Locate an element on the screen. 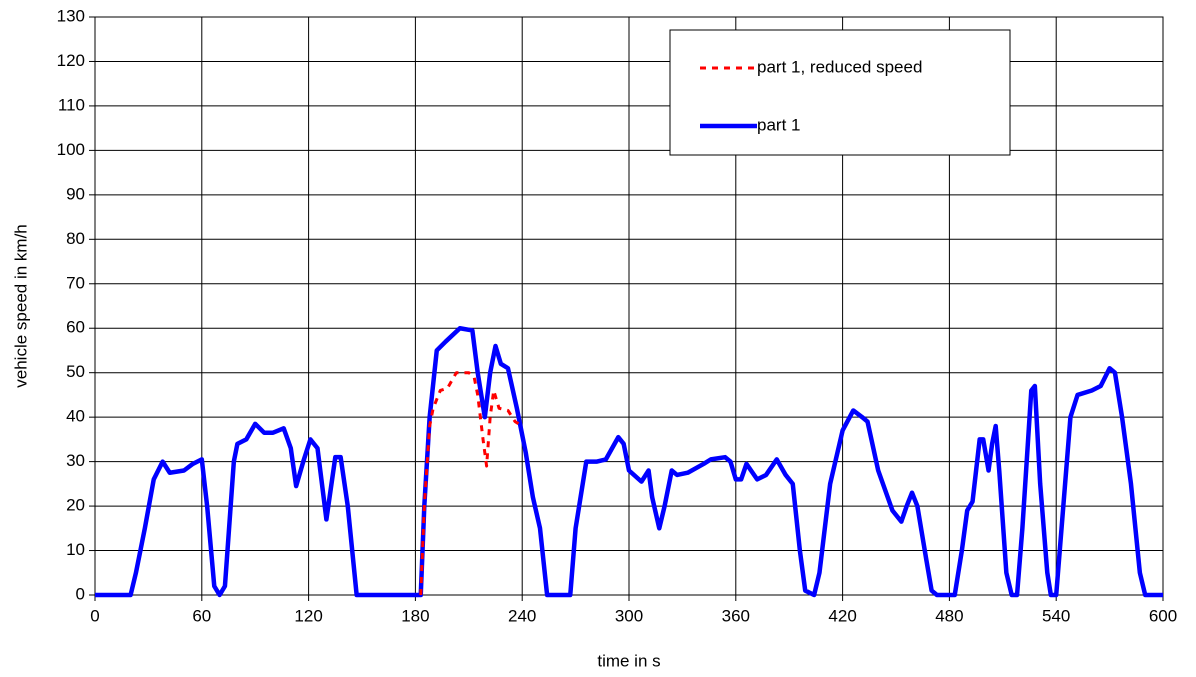 This screenshot has width=1196, height=677. y-tick-label: 10 is located at coordinates (75, 549).